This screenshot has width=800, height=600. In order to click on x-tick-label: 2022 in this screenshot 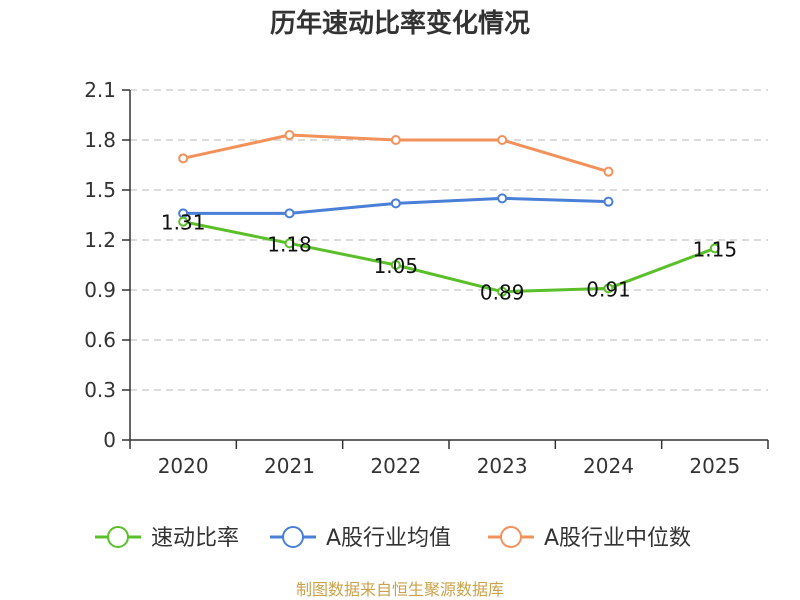, I will do `click(395, 466)`.